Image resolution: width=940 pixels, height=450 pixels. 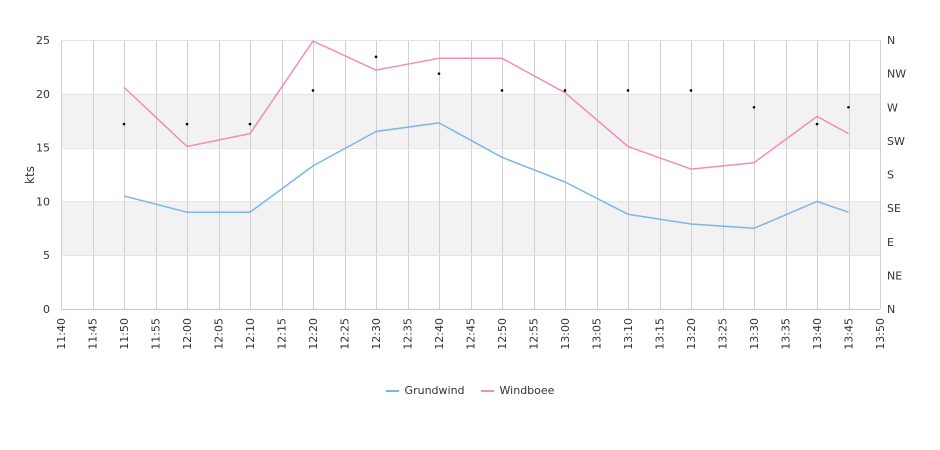 I want to click on legend-item-windboee: Windboee, so click(x=517, y=390).